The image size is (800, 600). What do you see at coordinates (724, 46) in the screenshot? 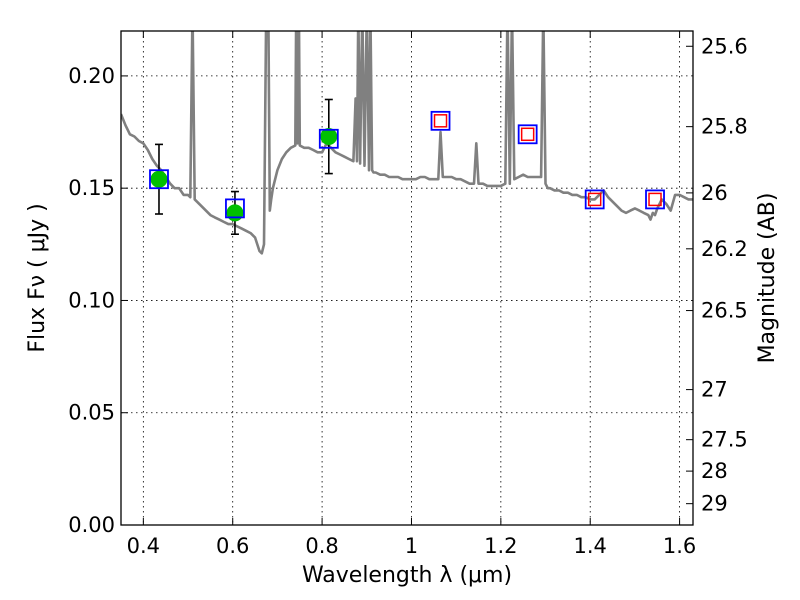
I see `right-tick-label-0: 25.6` at bounding box center [724, 46].